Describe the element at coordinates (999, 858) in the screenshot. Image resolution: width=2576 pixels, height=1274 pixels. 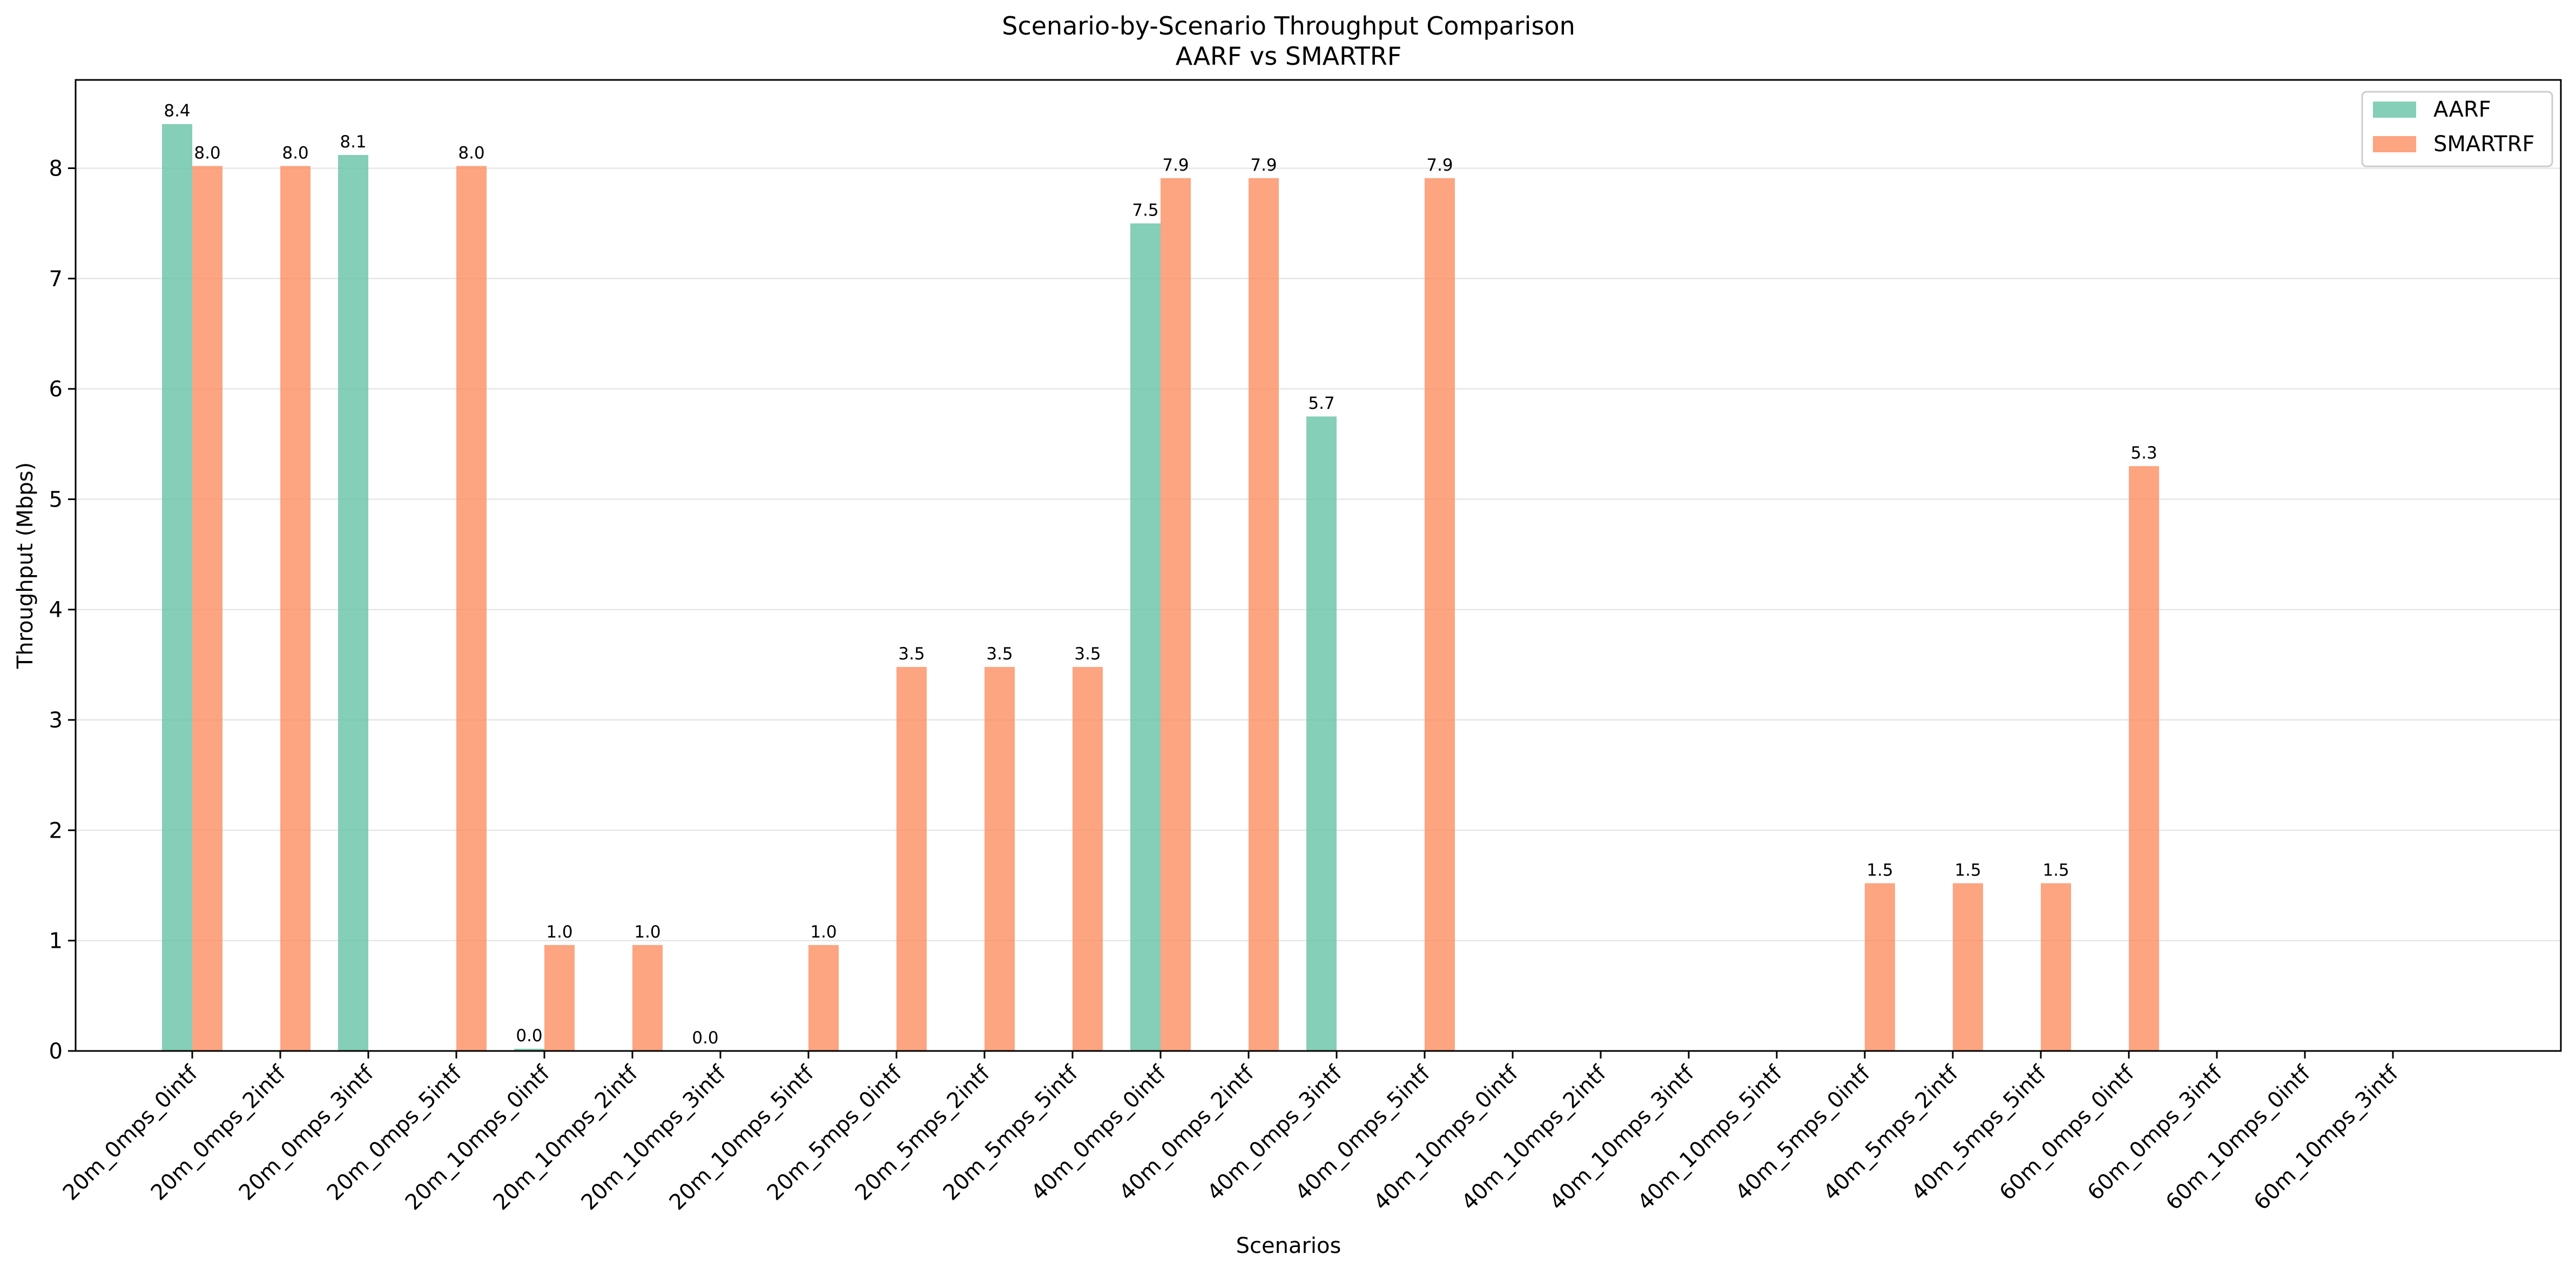
I see `bar-smartrf-20m_5mps_2intf` at that location.